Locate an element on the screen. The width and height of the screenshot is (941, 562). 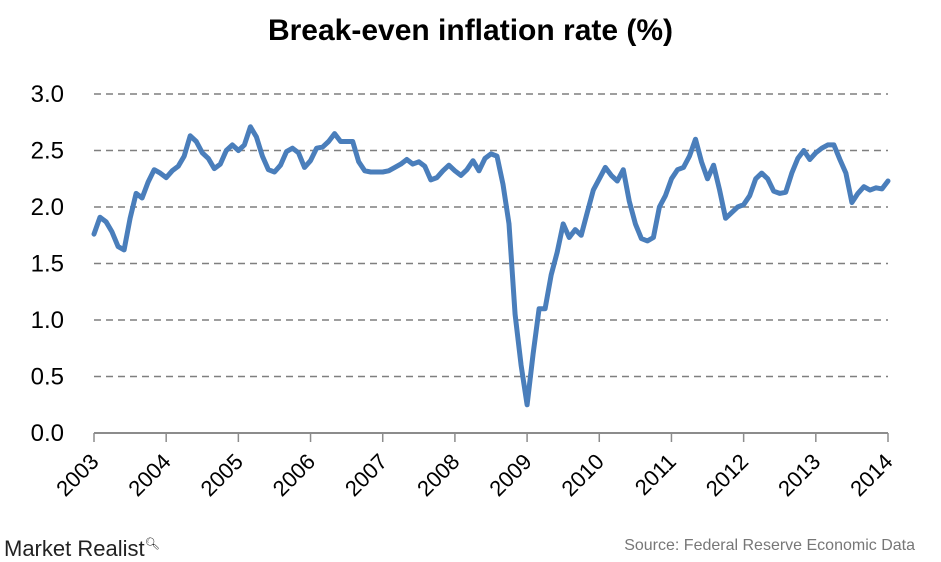
x-tick-label: 2013 is located at coordinates (799, 475).